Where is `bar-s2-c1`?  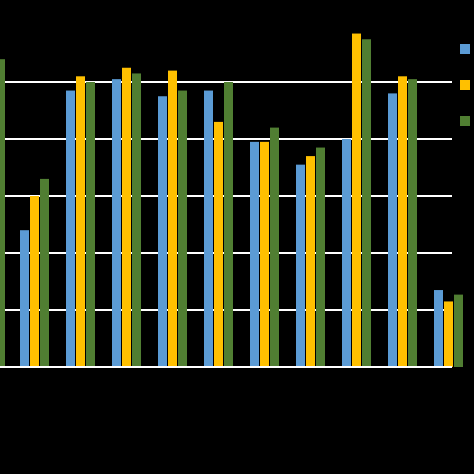 bar-s2-c1 is located at coordinates (34, 281).